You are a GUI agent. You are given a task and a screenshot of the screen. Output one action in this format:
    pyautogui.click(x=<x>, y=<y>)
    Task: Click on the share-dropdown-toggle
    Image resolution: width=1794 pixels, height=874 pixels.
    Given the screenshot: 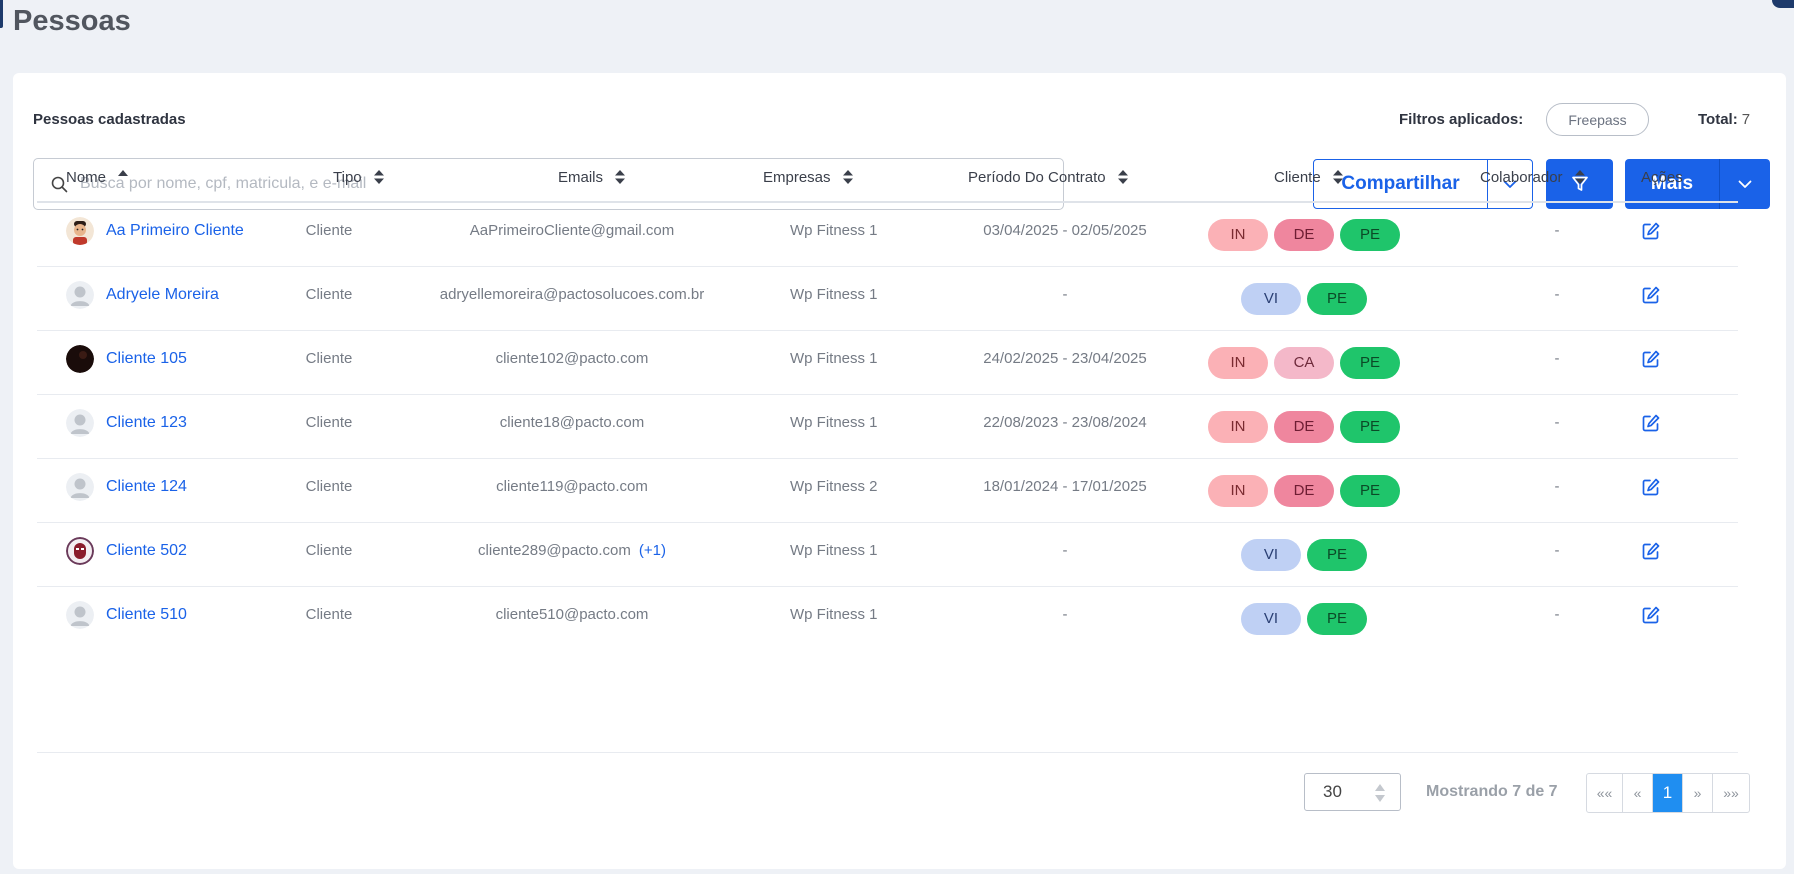 What is the action you would take?
    pyautogui.click(x=1510, y=184)
    